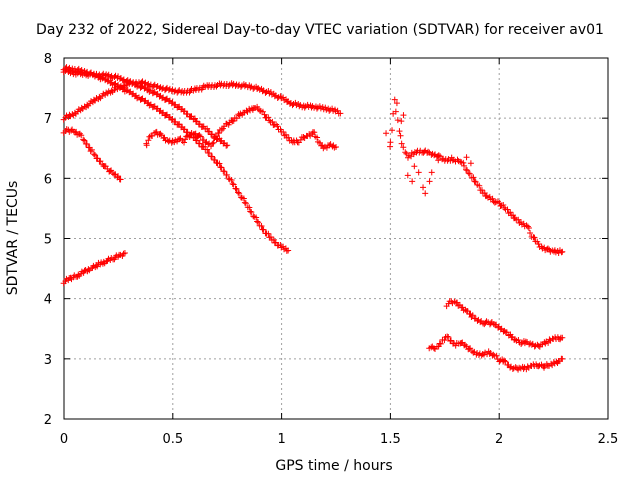 The image size is (640, 480). I want to click on y-tick-label: 7, so click(48, 119).